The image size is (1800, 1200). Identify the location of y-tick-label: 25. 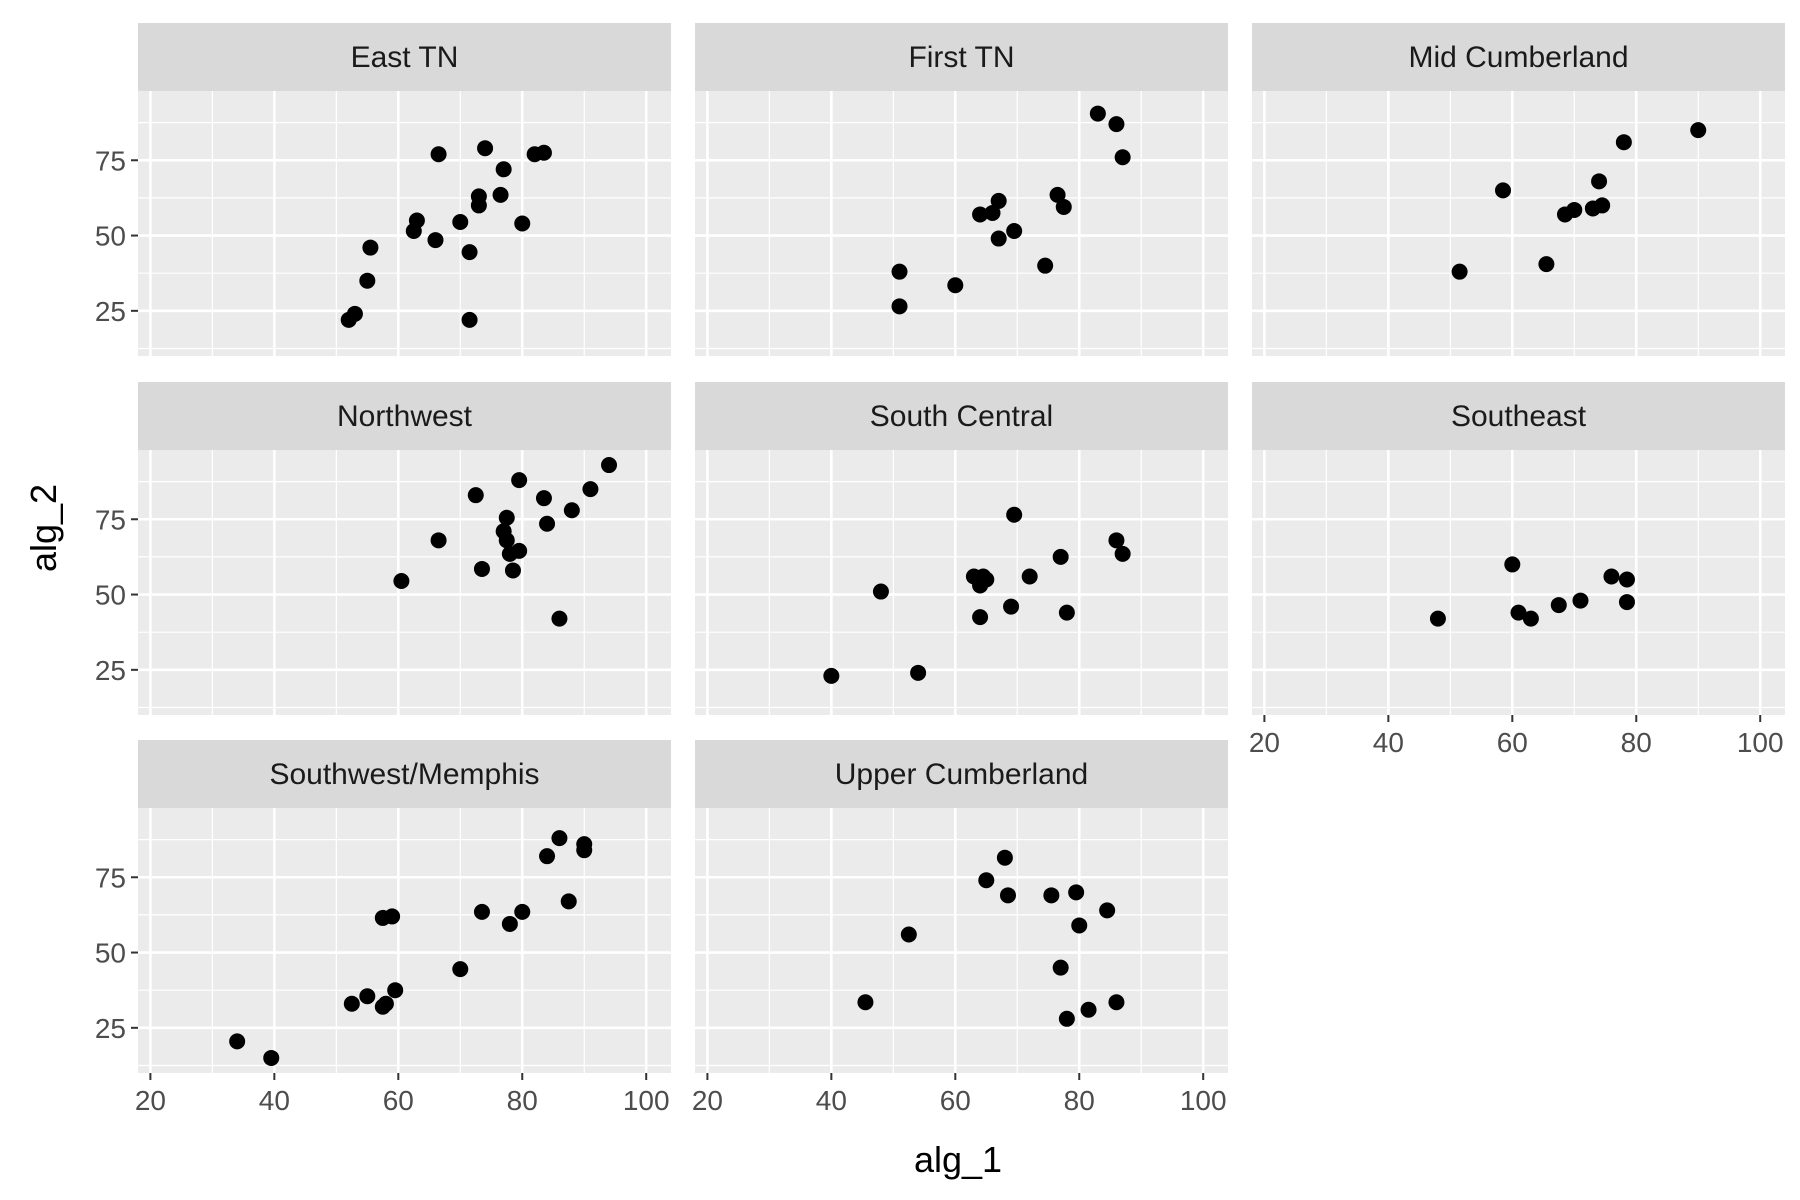
(110, 1028).